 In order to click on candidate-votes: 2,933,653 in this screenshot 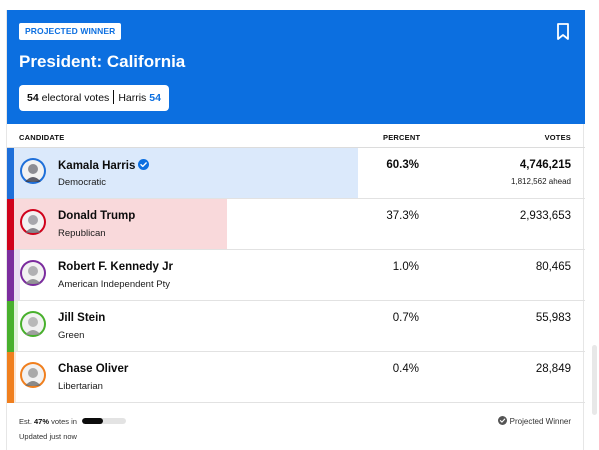, I will do `click(545, 216)`.